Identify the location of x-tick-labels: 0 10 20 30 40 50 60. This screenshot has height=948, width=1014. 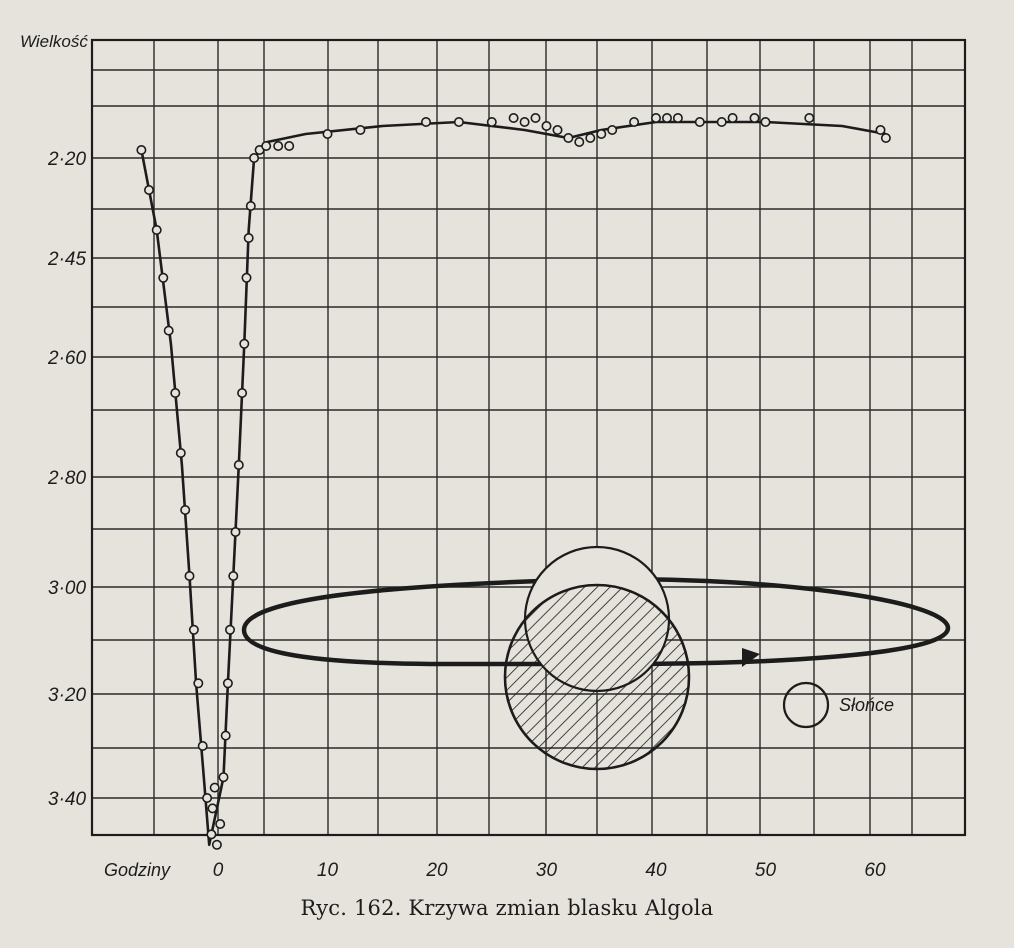
(549, 870).